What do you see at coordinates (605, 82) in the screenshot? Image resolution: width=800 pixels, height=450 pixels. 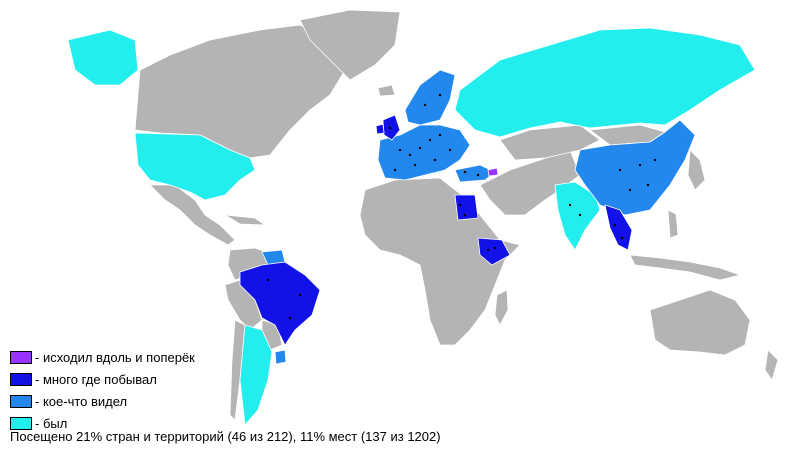 I see `country-russia` at bounding box center [605, 82].